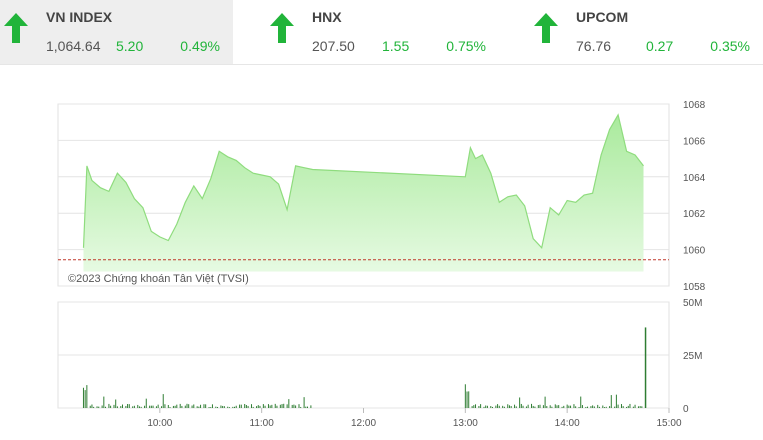  What do you see at coordinates (130, 46) in the screenshot?
I see `ticker-change: 5.20` at bounding box center [130, 46].